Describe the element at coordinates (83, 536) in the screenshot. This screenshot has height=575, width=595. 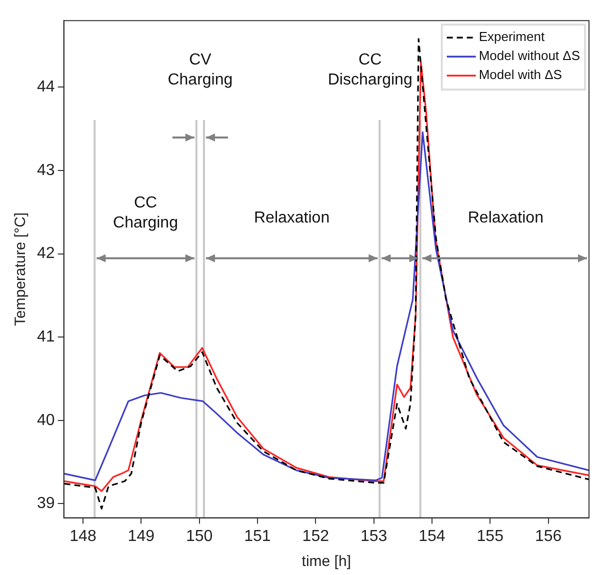
I see `x-tick-label: 148` at that location.